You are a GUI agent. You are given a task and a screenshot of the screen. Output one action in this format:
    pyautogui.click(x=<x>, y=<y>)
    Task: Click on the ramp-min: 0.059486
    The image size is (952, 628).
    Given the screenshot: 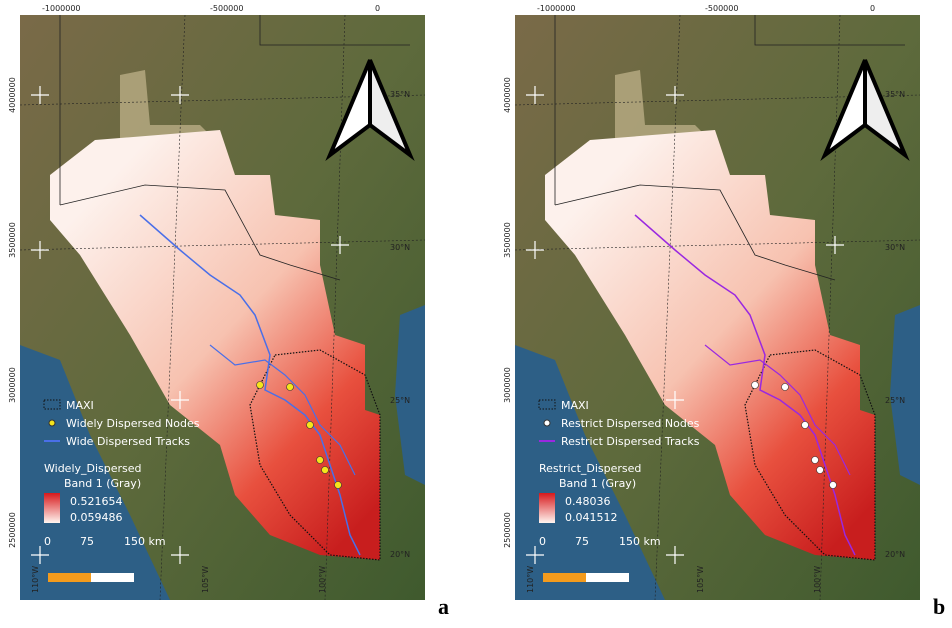 What is the action you would take?
    pyautogui.click(x=96, y=517)
    